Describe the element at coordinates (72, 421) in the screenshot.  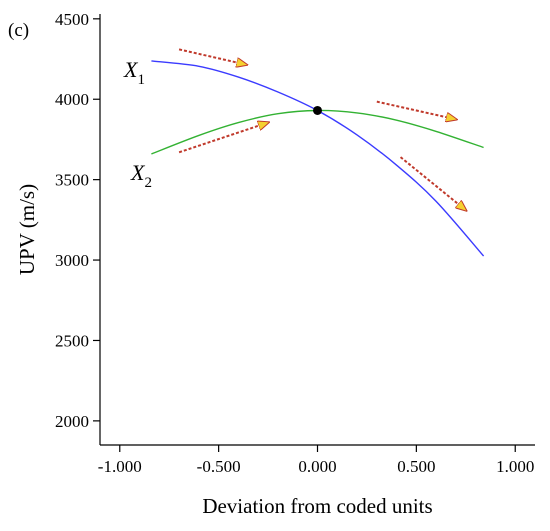
I see `y-tick-label: 2000` at that location.